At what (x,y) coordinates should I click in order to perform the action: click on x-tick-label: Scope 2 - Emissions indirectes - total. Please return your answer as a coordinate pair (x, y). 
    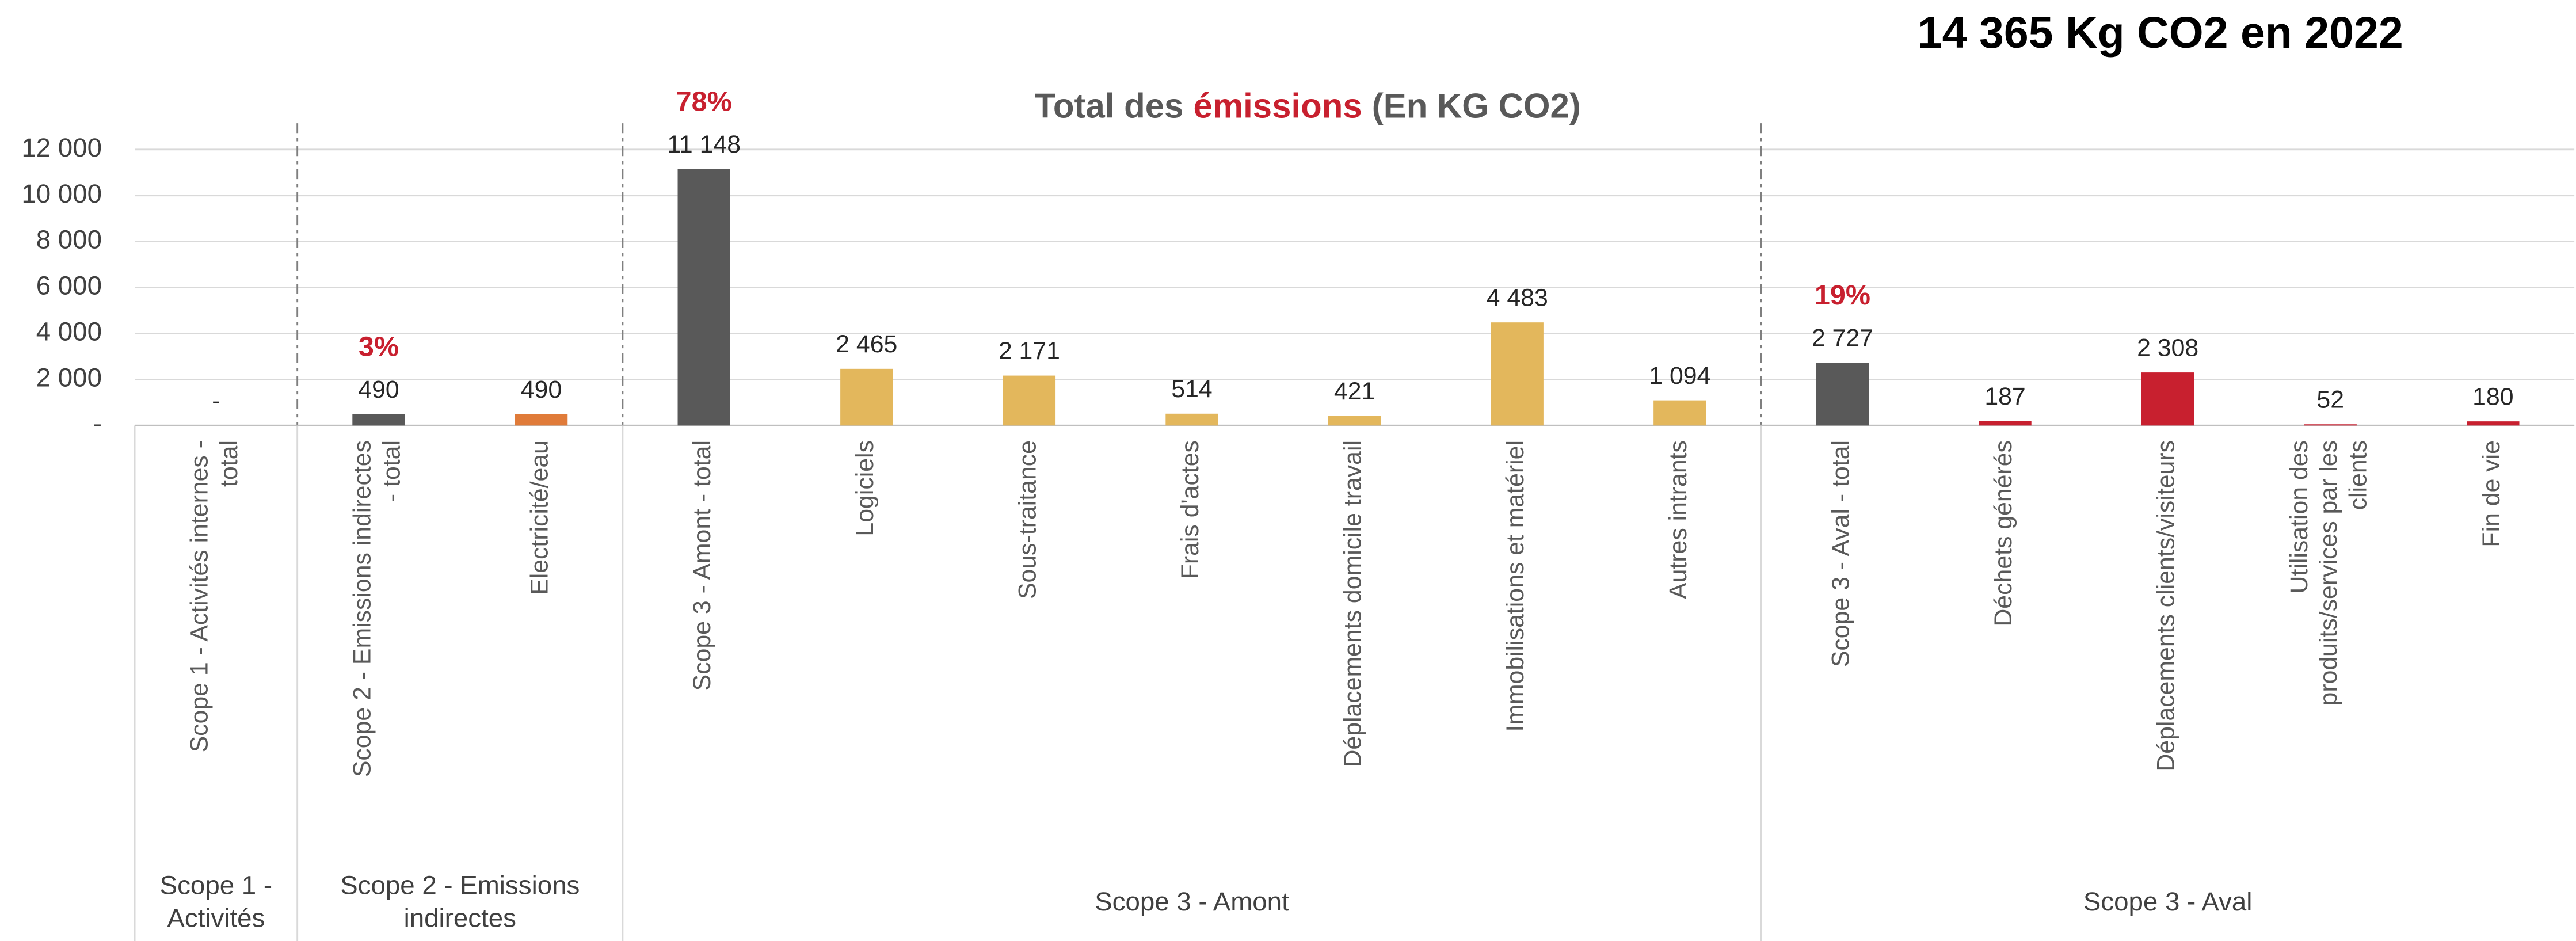
    Looking at the image, I should click on (377, 608).